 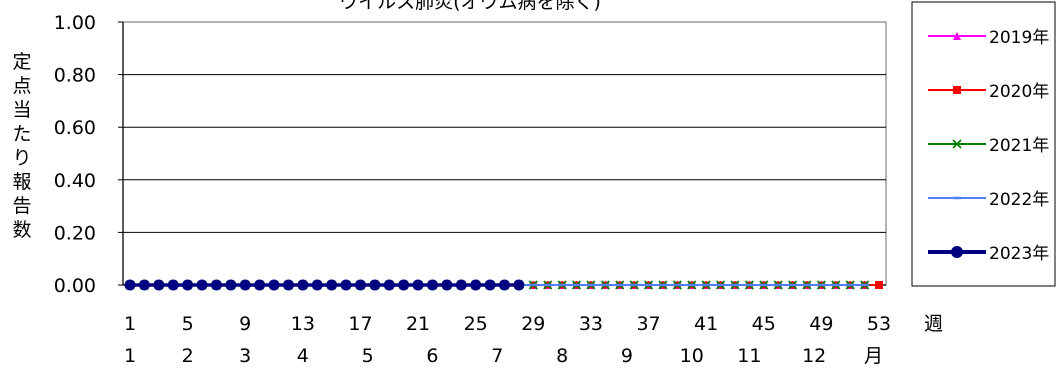 I want to click on y-axis-label-char-4: り, so click(x=21, y=158).